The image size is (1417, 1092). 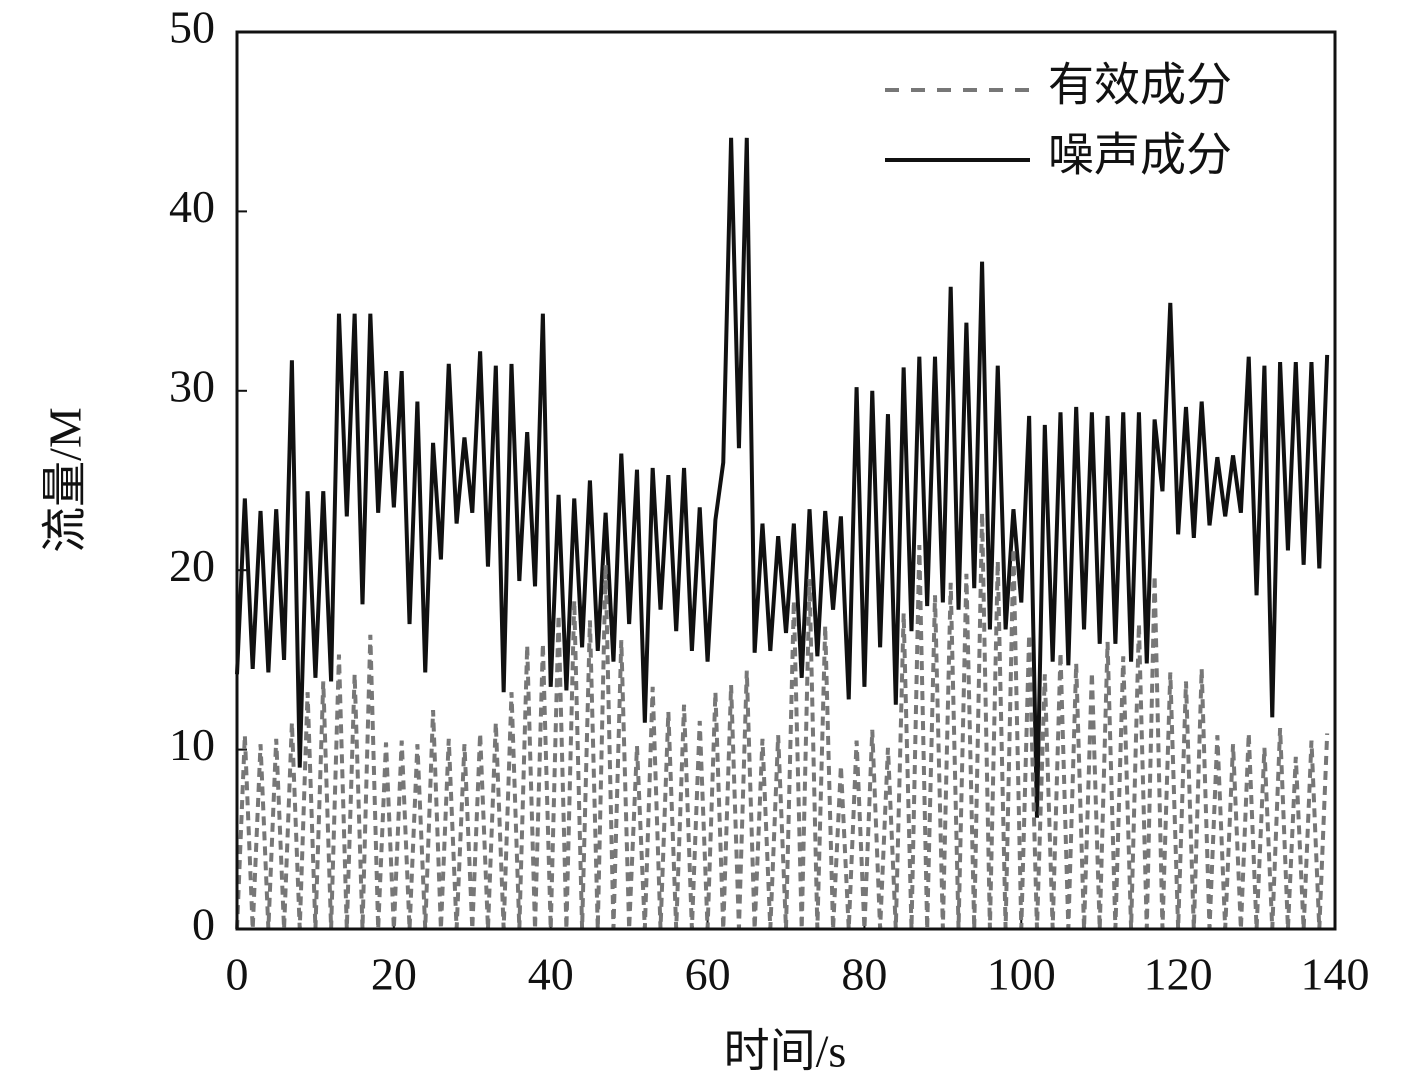 What do you see at coordinates (1178, 974) in the screenshot?
I see `x-tick-label: 120` at bounding box center [1178, 974].